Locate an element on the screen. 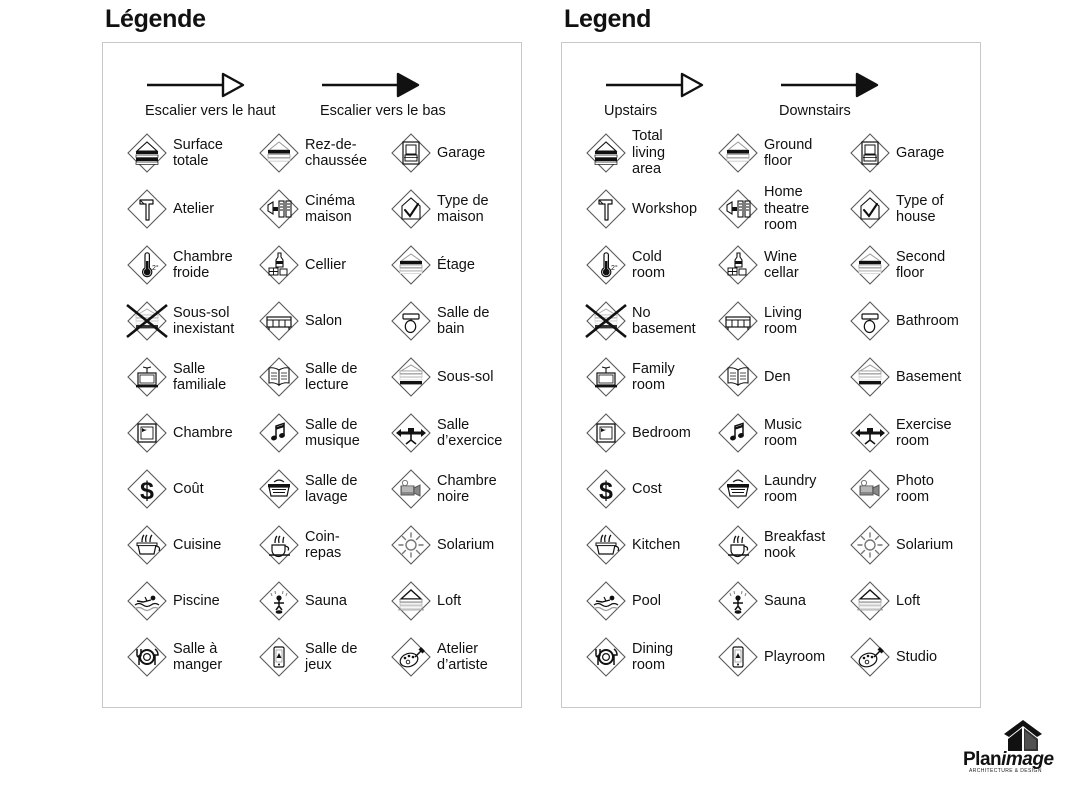 The image size is (1080, 785). exercise-room-dumbbell-icon is located at coordinates (870, 433).